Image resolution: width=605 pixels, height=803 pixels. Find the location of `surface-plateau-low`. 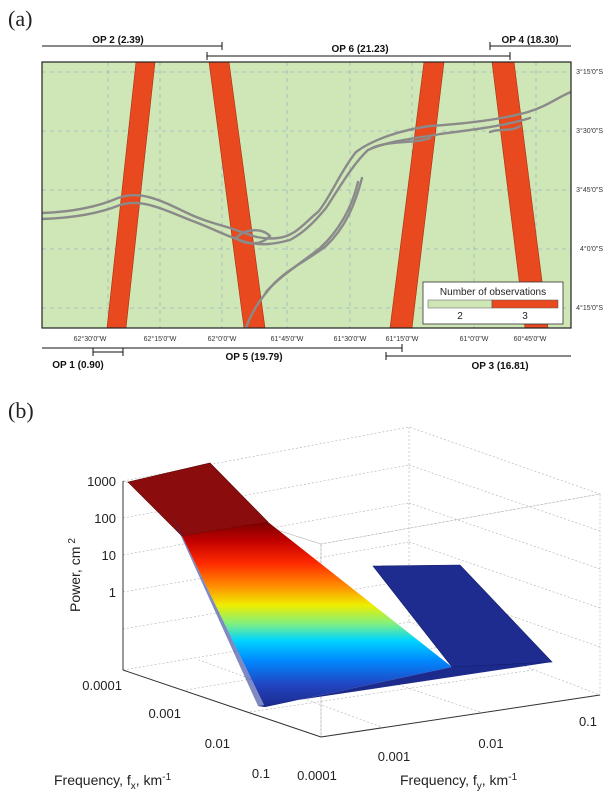

surface-plateau-low is located at coordinates (405, 636).